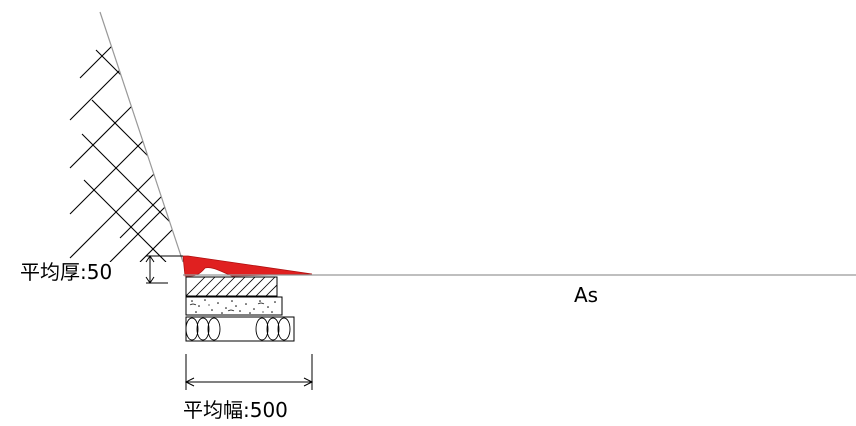 This screenshot has height=426, width=856. I want to click on width-dimension, so click(249, 372).